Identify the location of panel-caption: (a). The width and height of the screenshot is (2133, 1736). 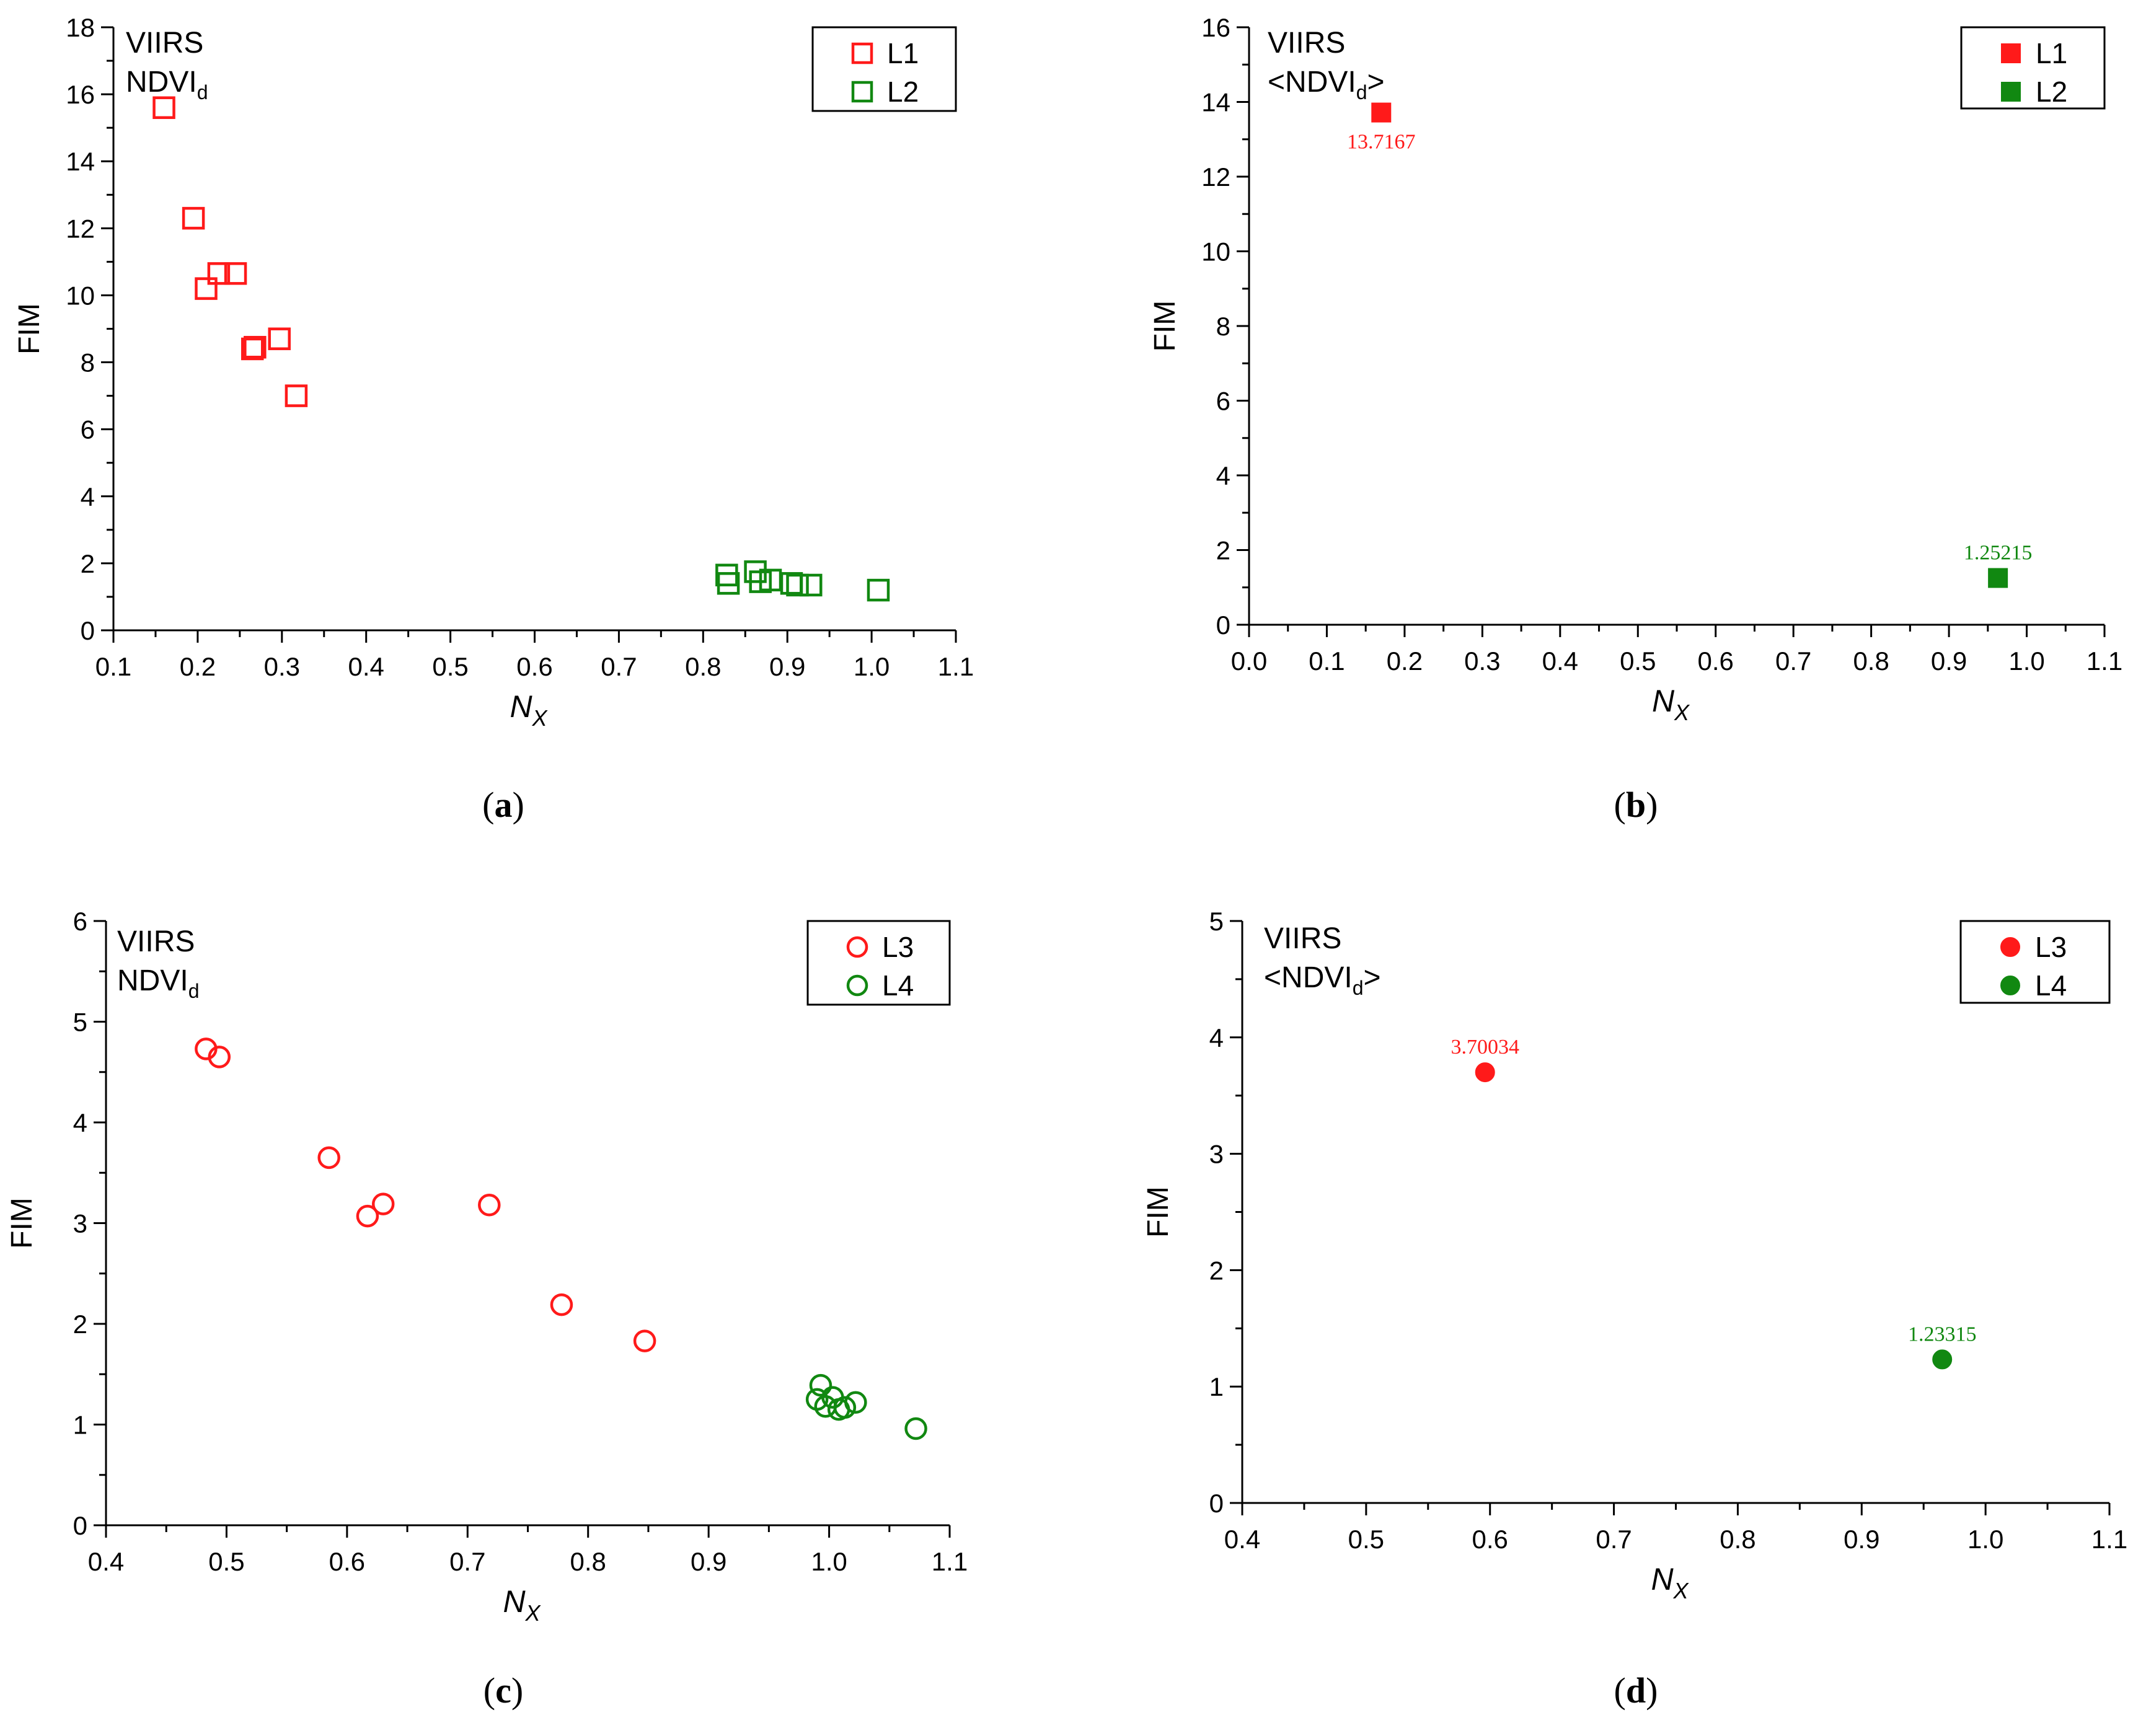
(503, 805).